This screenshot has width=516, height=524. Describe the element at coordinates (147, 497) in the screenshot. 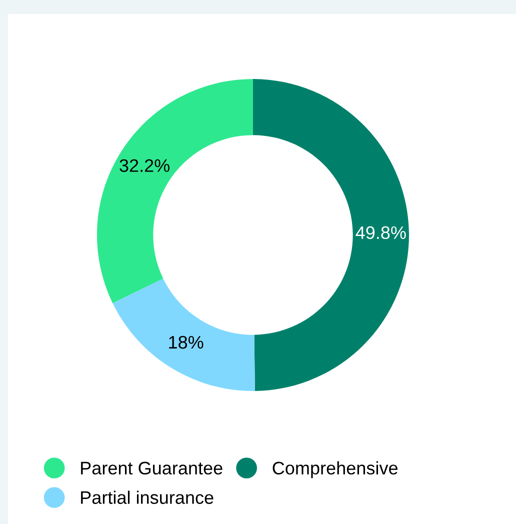

I see `legend-label: Partial insurance` at that location.